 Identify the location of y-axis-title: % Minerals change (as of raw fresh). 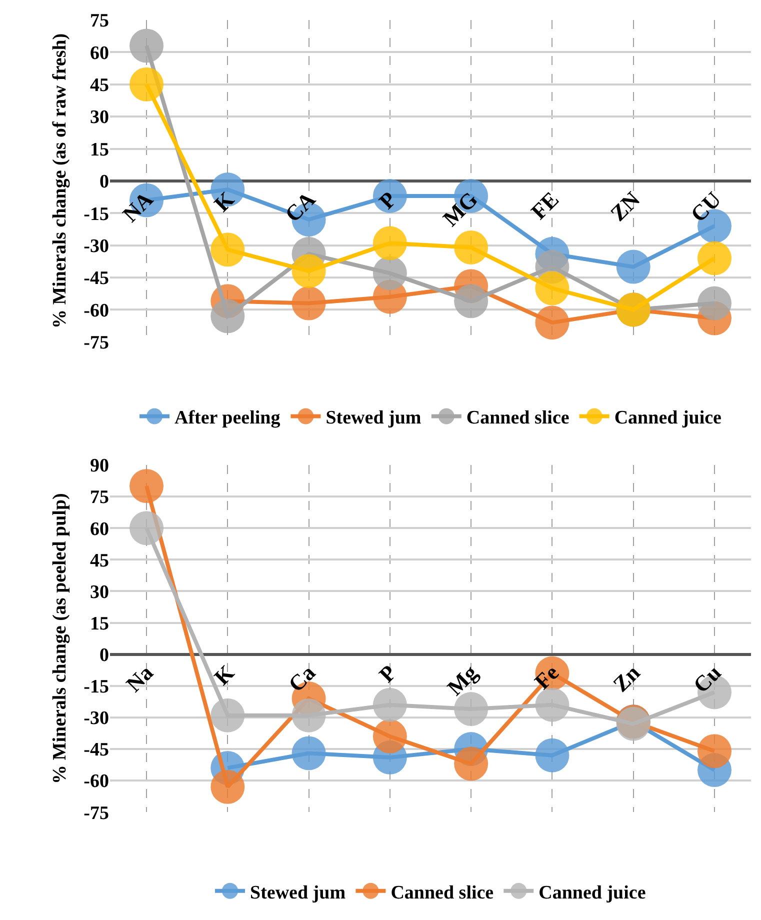
(60, 181).